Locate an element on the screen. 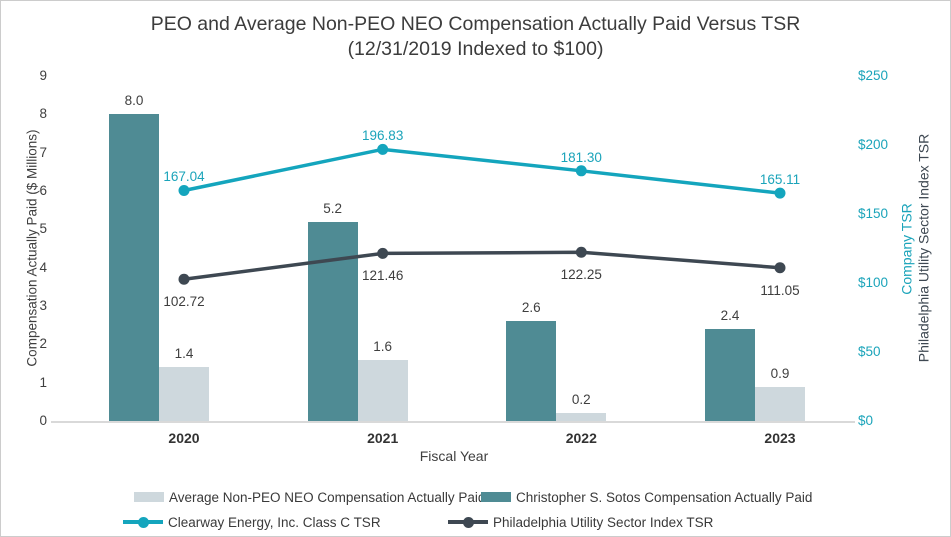 The height and width of the screenshot is (537, 951). secondary-y-axis-tick-label: $0 is located at coordinates (866, 420).